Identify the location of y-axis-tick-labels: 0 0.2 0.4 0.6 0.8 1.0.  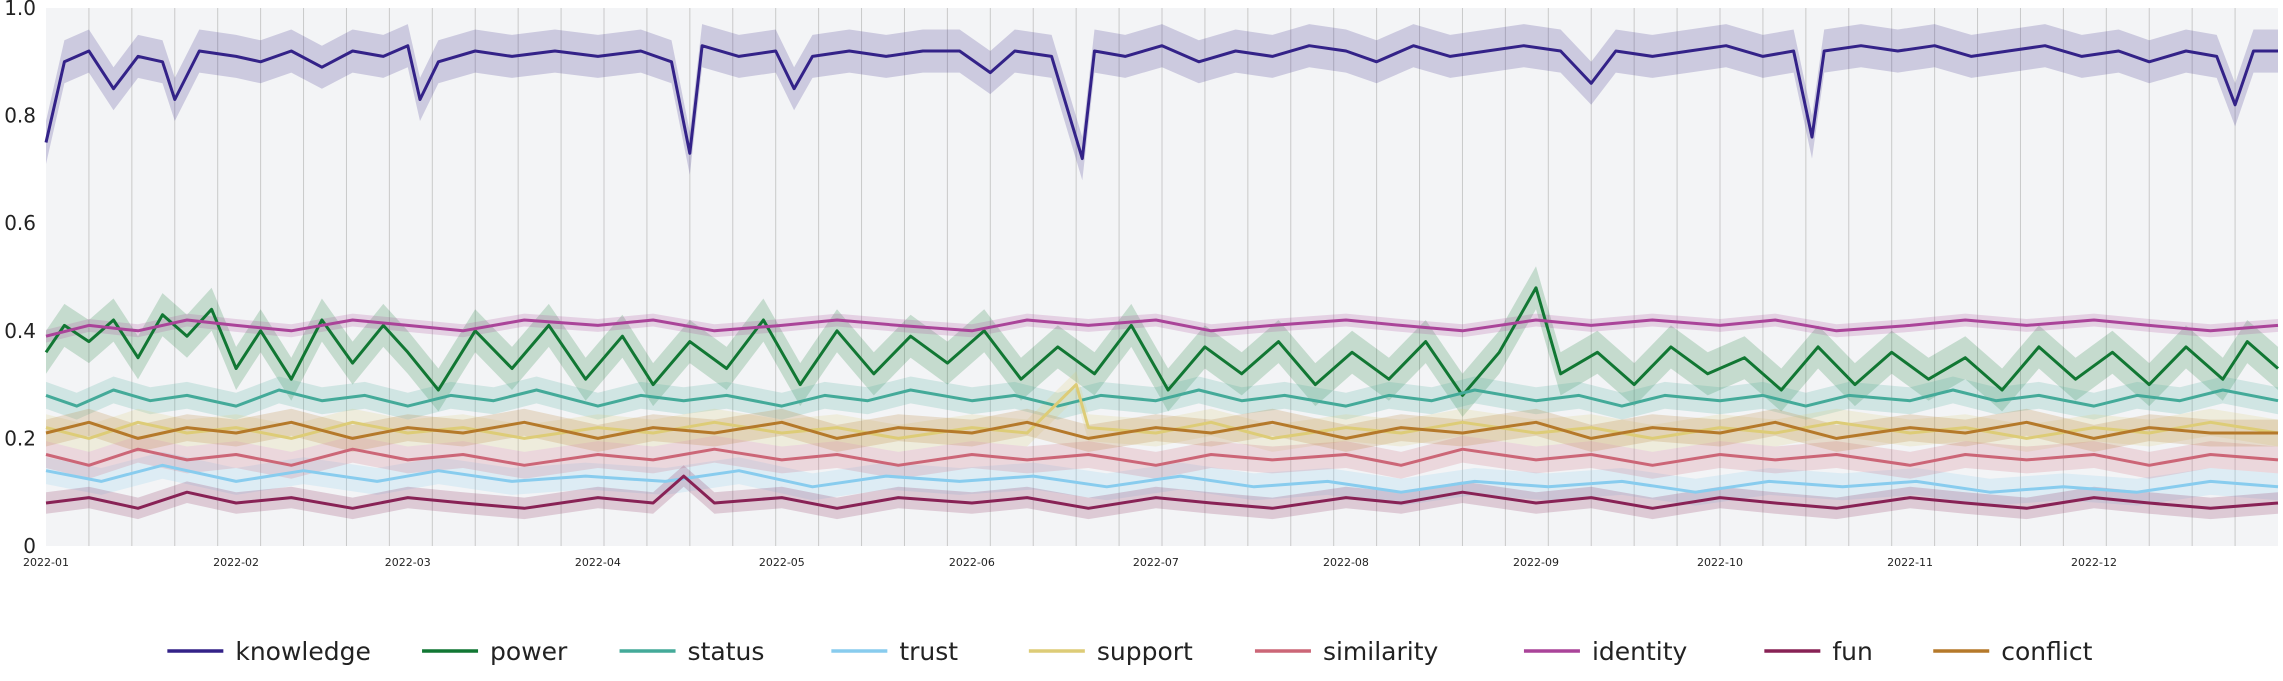
(20, 279).